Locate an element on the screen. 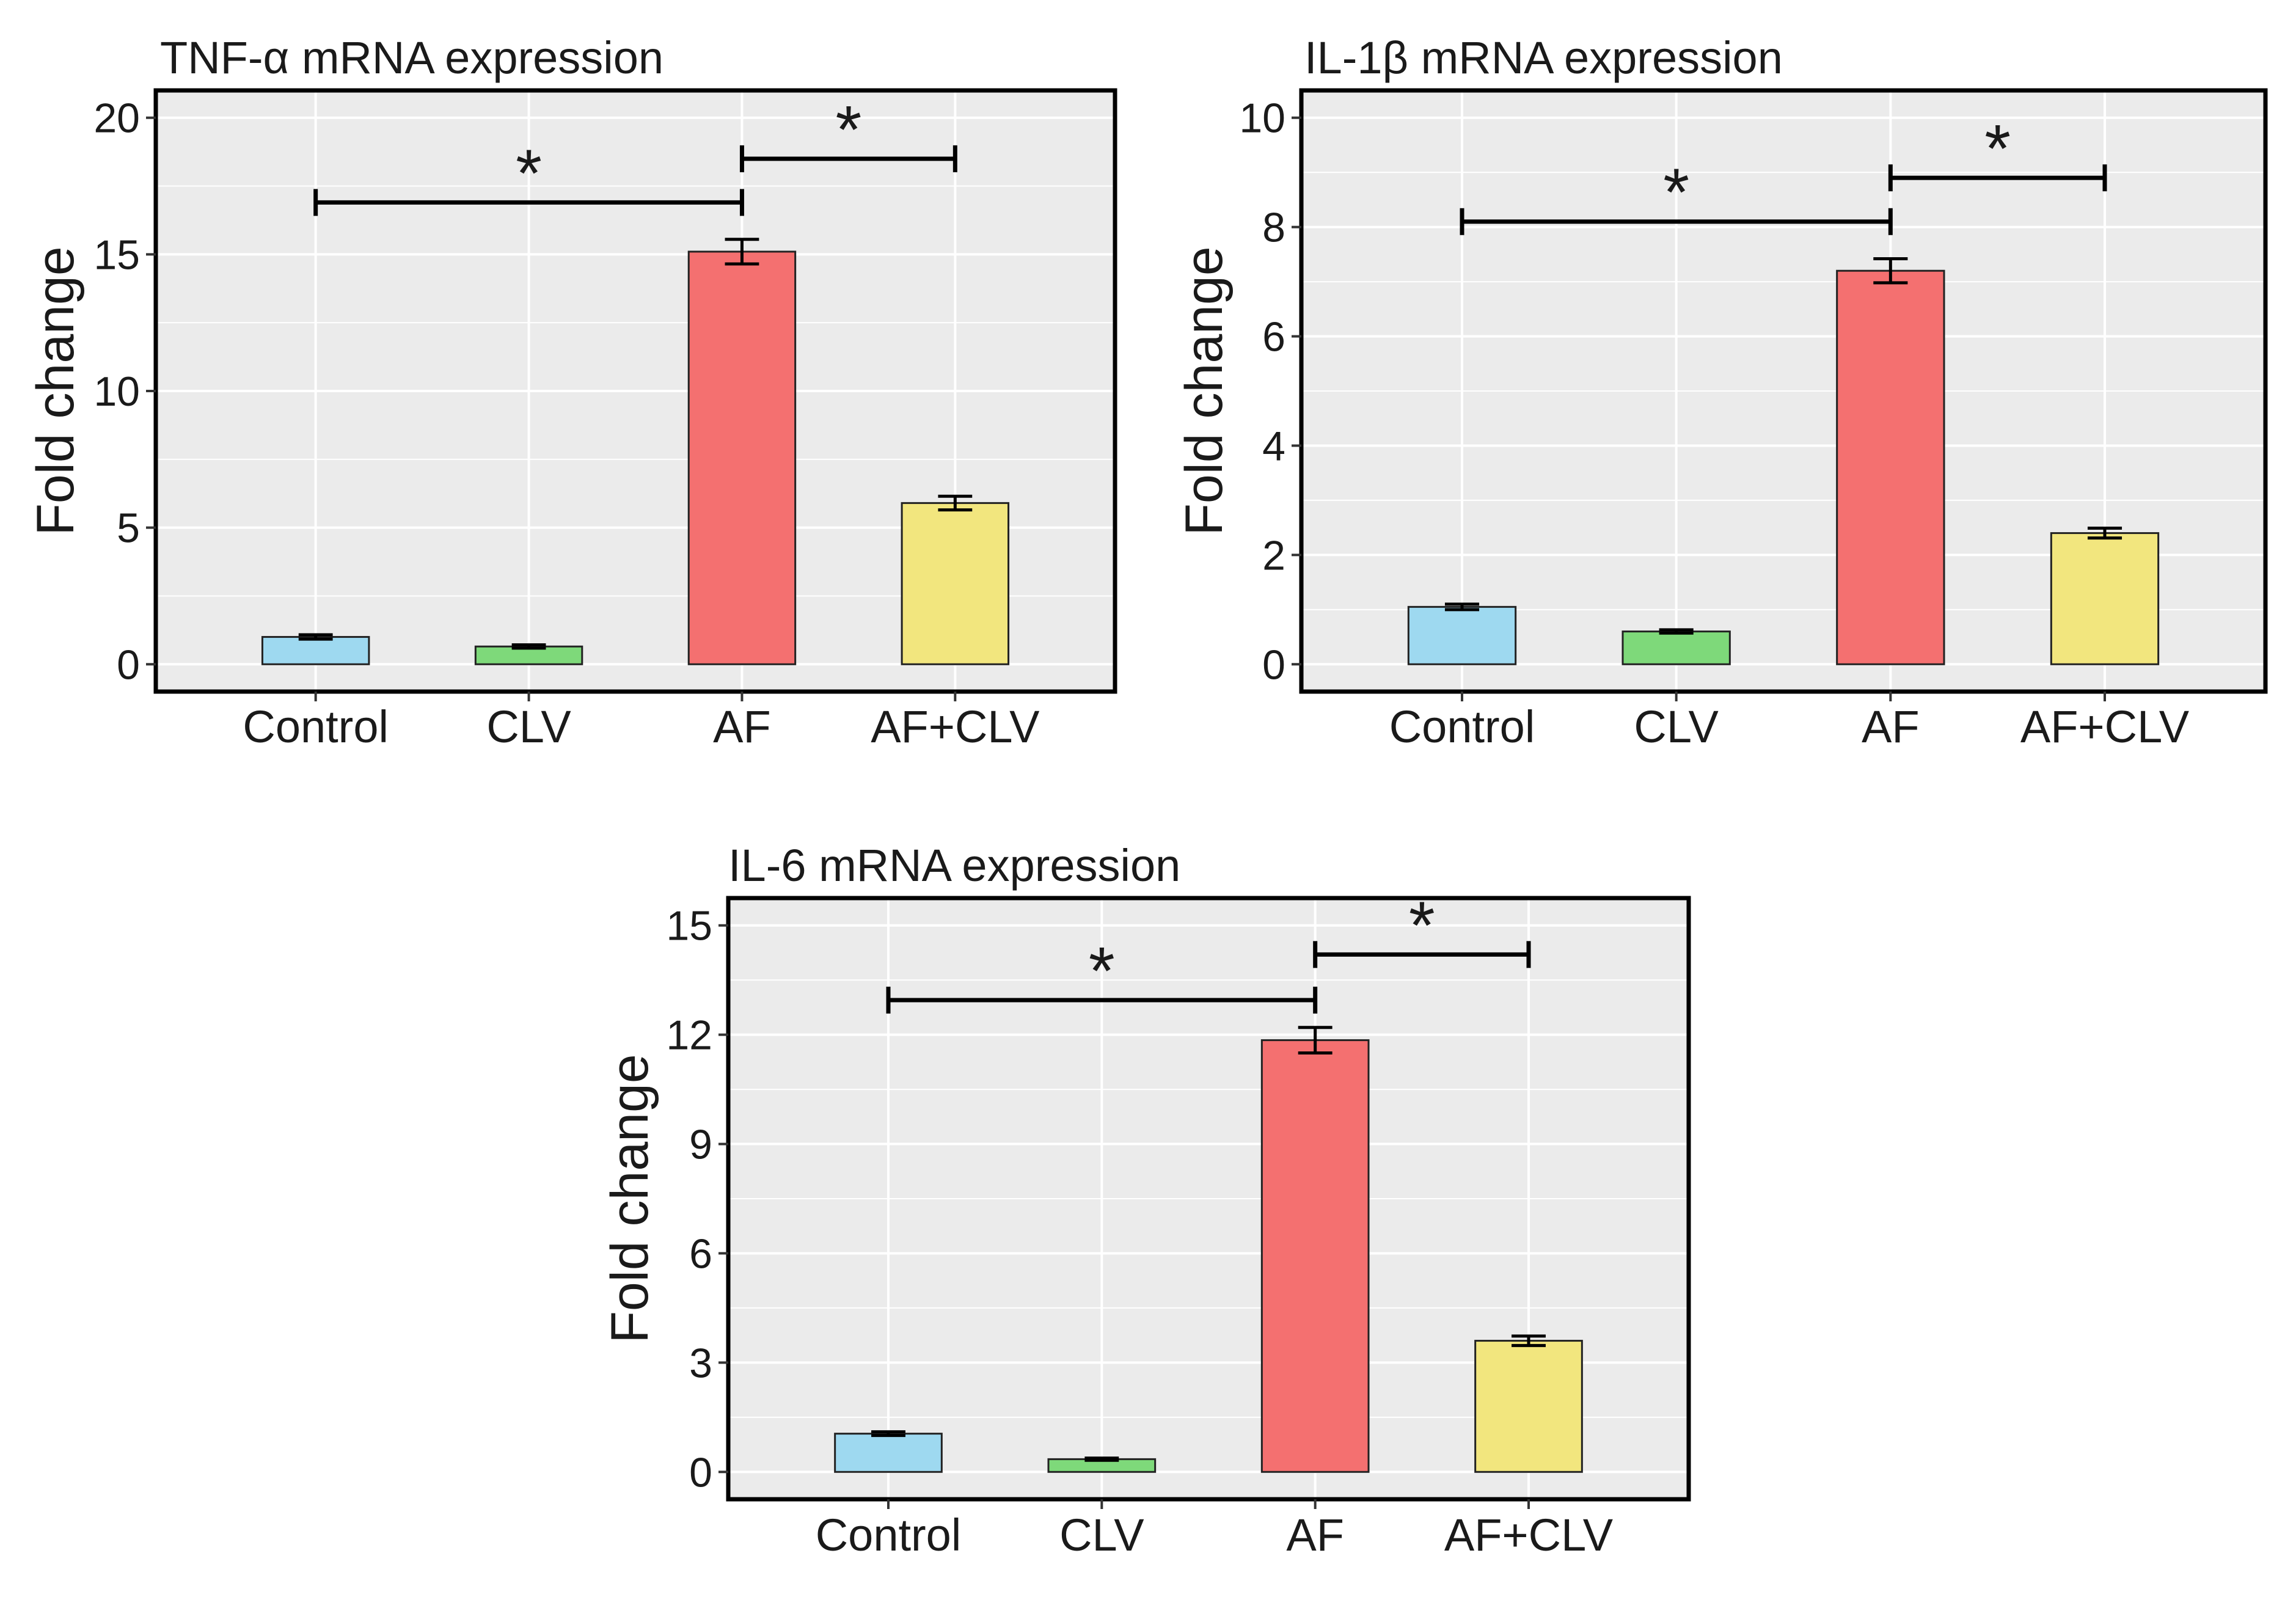 The image size is (2296, 1597). y-tick-label: 8 is located at coordinates (1273, 228).